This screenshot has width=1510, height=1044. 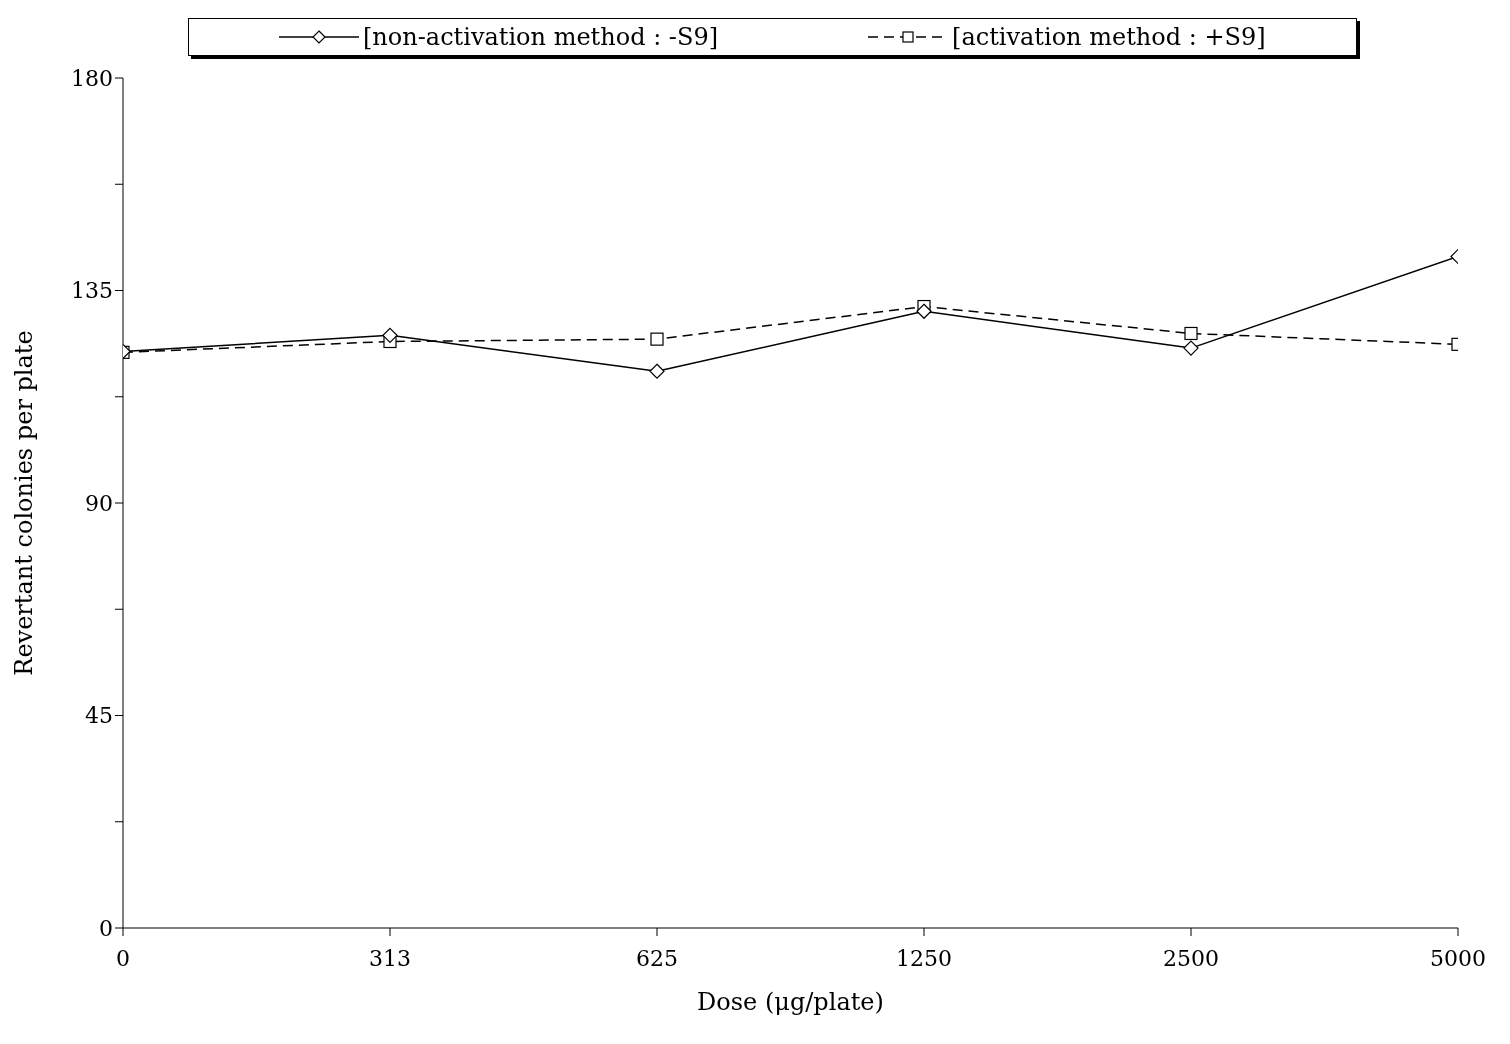 I want to click on x-tick-label: 625, so click(x=657, y=958).